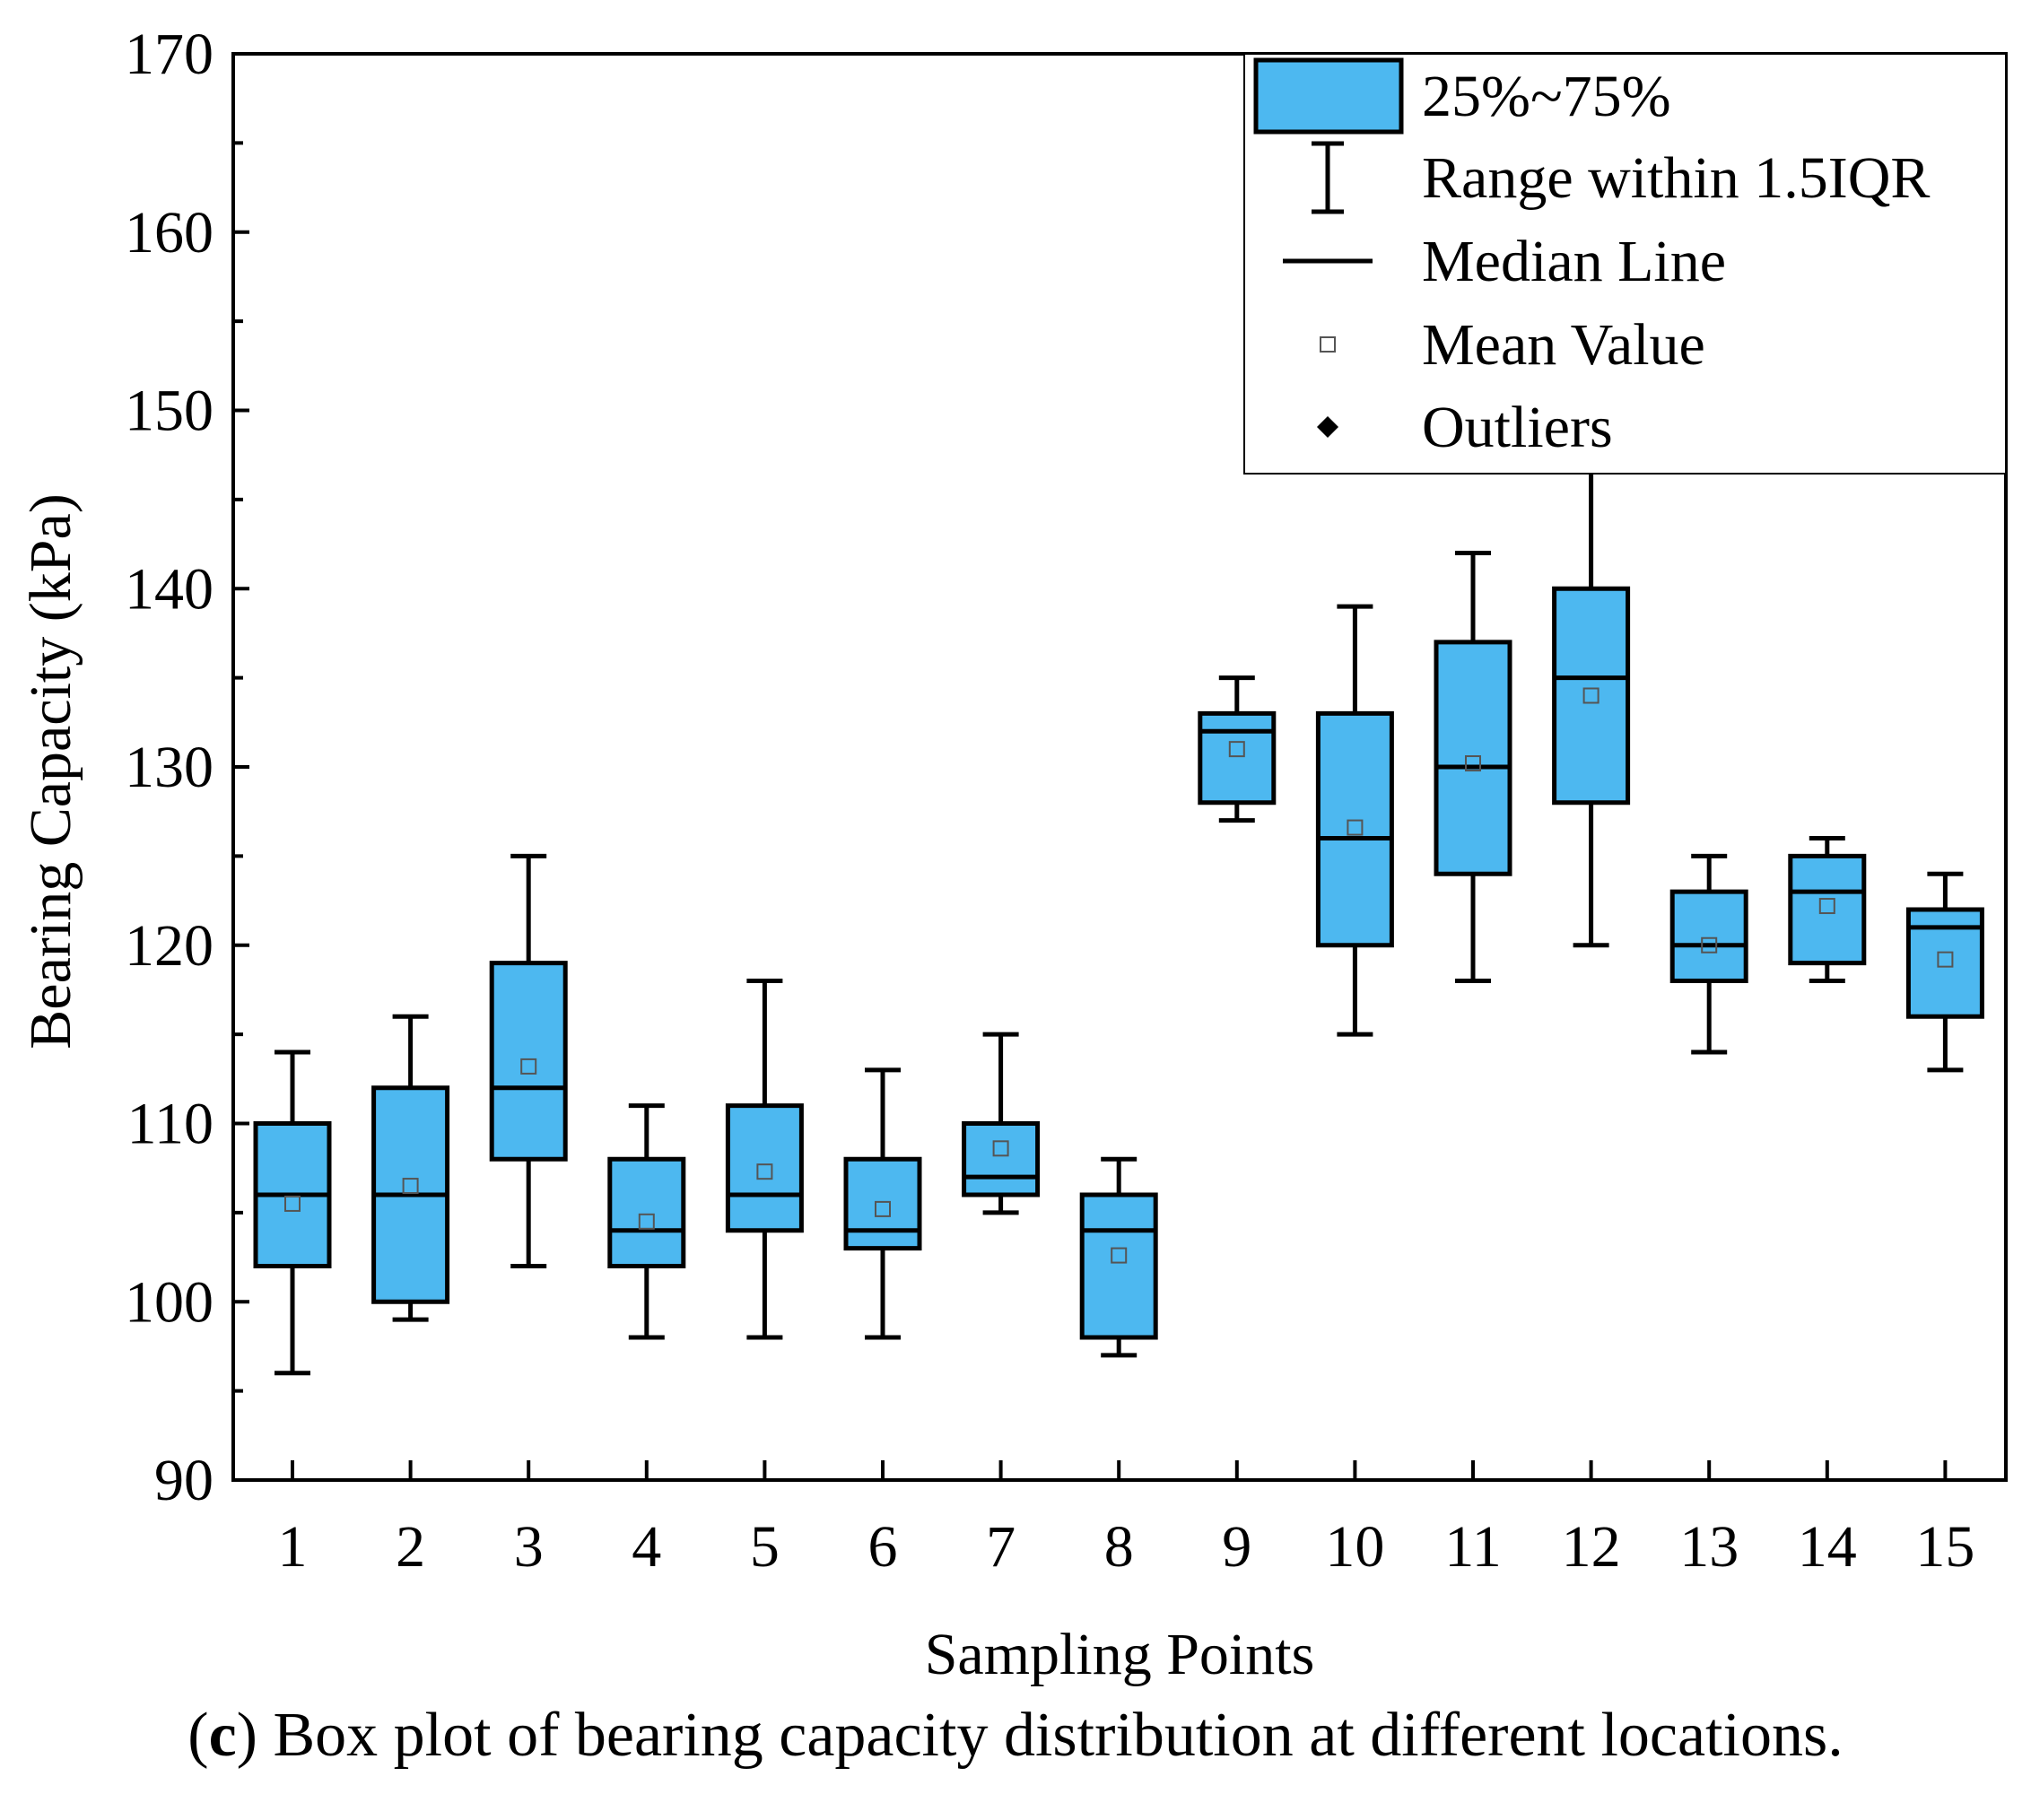 Image resolution: width=2031 pixels, height=1820 pixels. Describe the element at coordinates (1827, 1547) in the screenshot. I see `x-tick-label: 14` at that location.